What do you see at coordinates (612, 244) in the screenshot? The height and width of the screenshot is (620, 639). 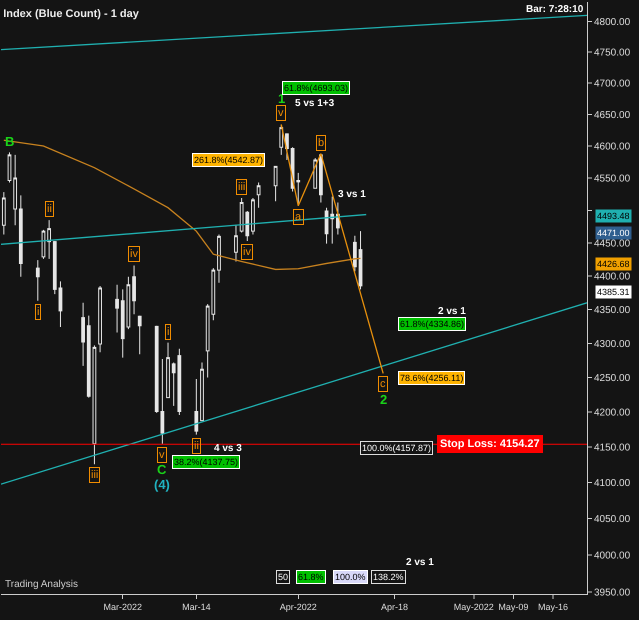 I see `y-tick-label: 4450.00` at bounding box center [612, 244].